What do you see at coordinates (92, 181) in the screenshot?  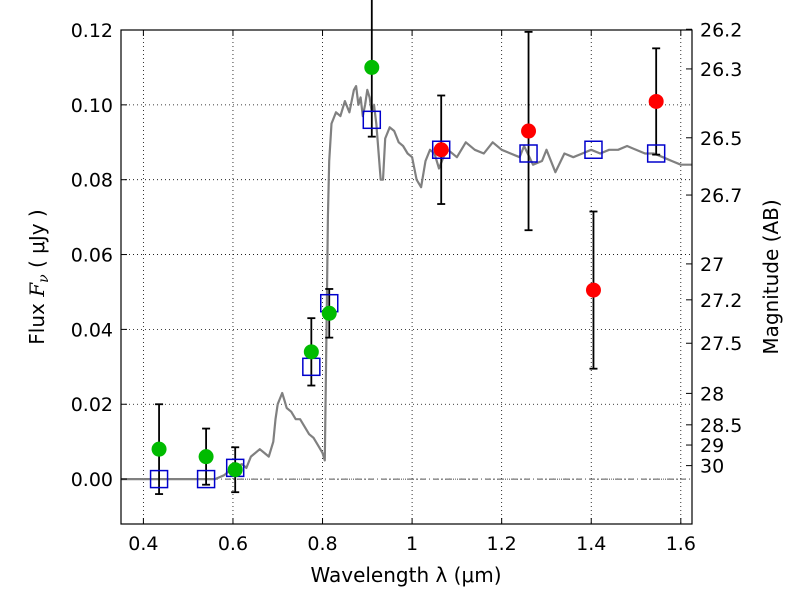 I see `y-tick-label: 0.08` at bounding box center [92, 181].